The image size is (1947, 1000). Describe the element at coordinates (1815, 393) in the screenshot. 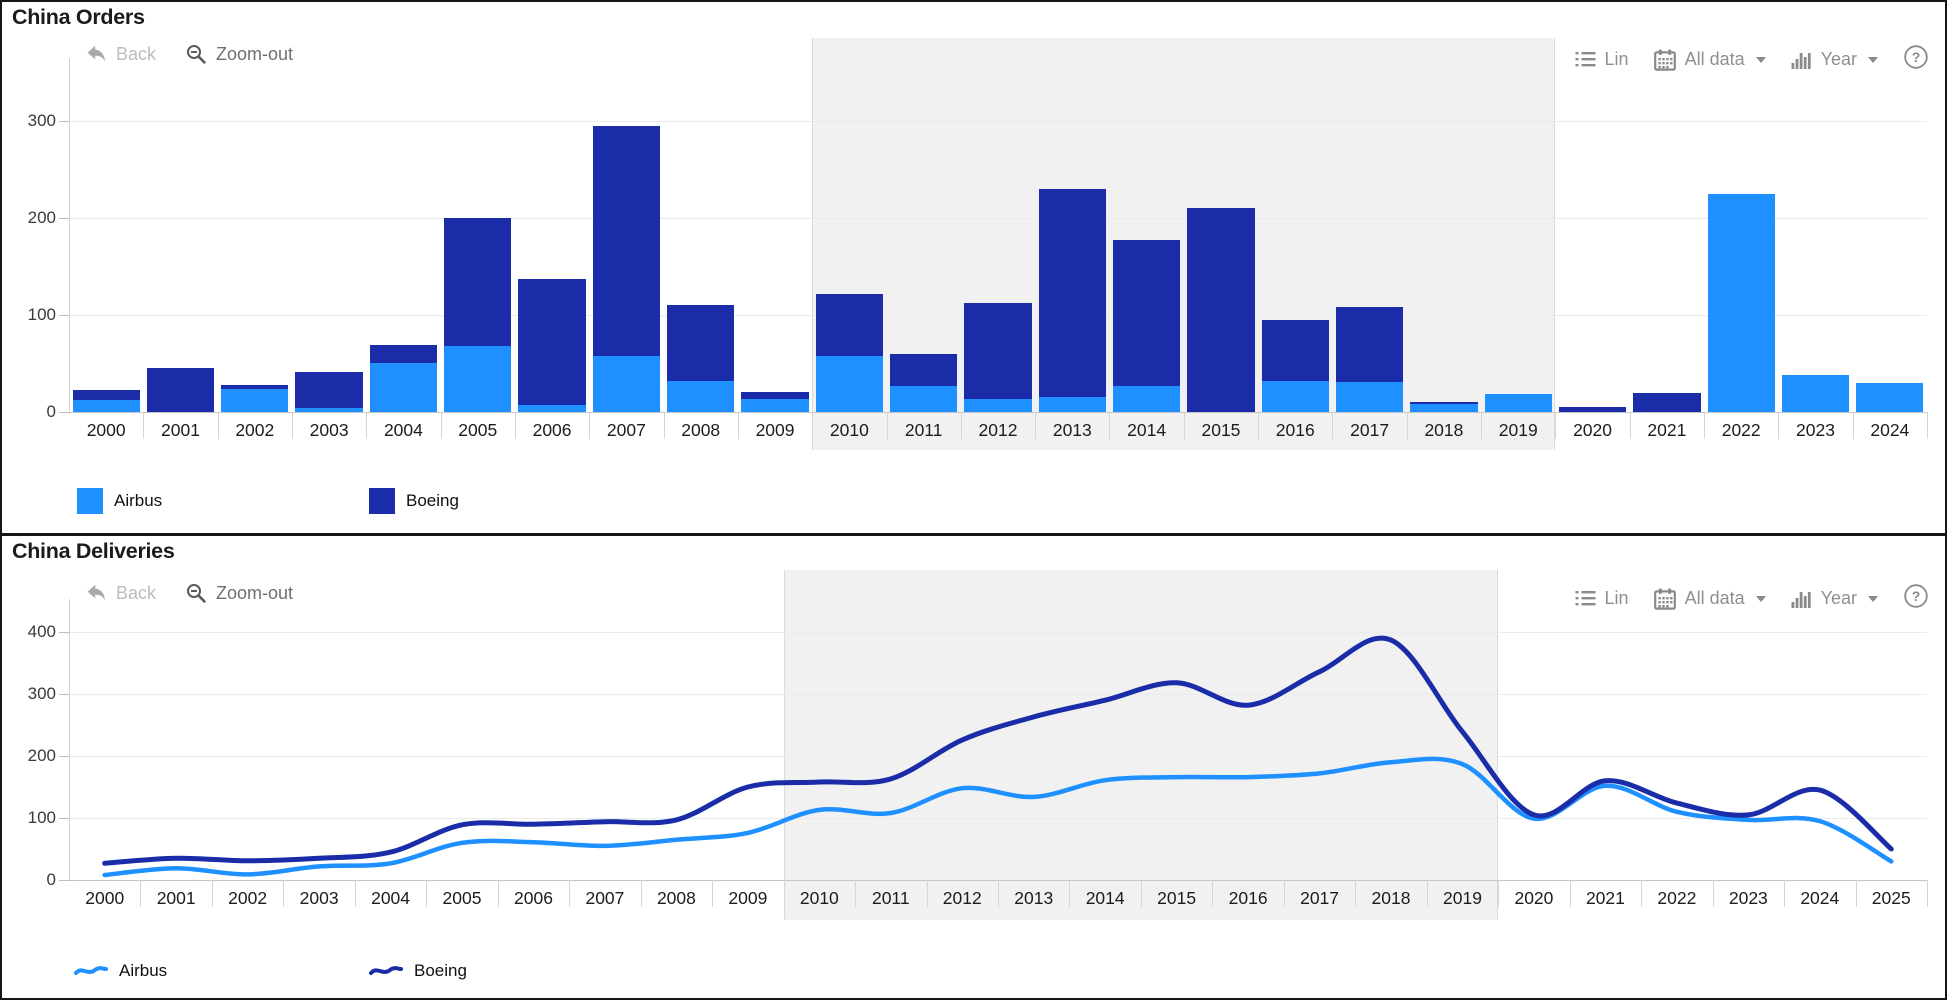

I see `bar-2023-airbus` at that location.